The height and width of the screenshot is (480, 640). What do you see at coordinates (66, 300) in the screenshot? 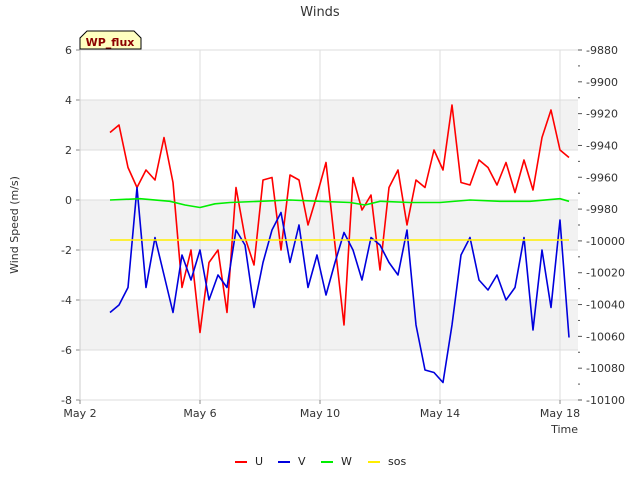
I see `y-tick-label: -4` at bounding box center [66, 300].